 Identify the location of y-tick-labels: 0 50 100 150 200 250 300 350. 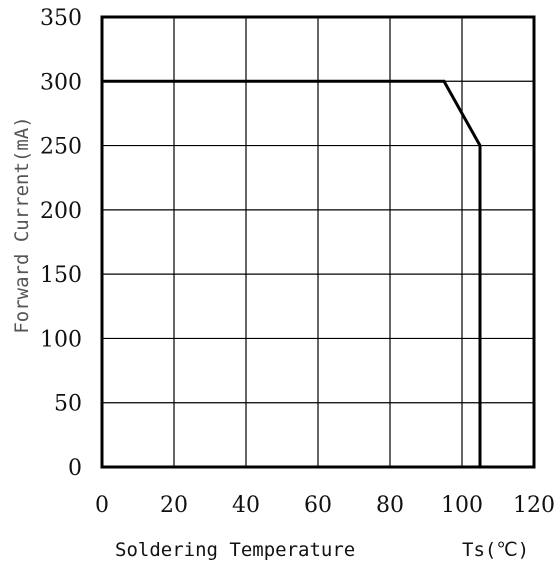
(61, 243).